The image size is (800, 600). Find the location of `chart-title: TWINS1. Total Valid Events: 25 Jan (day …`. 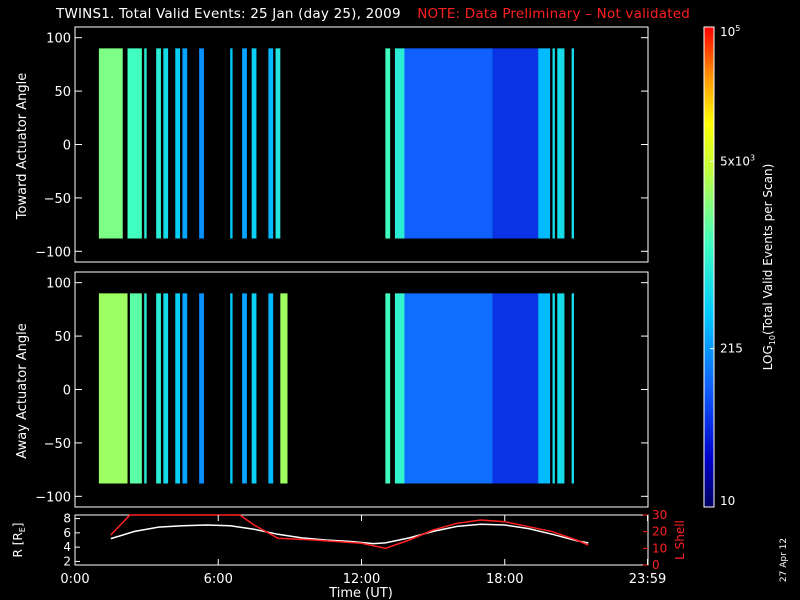

chart-title: TWINS1. Total Valid Events: 25 Jan (day … is located at coordinates (373, 14).